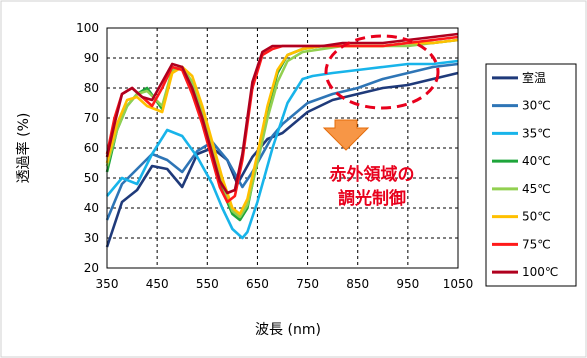 The image size is (587, 358). I want to click on legend-label: 45℃, so click(536, 189).